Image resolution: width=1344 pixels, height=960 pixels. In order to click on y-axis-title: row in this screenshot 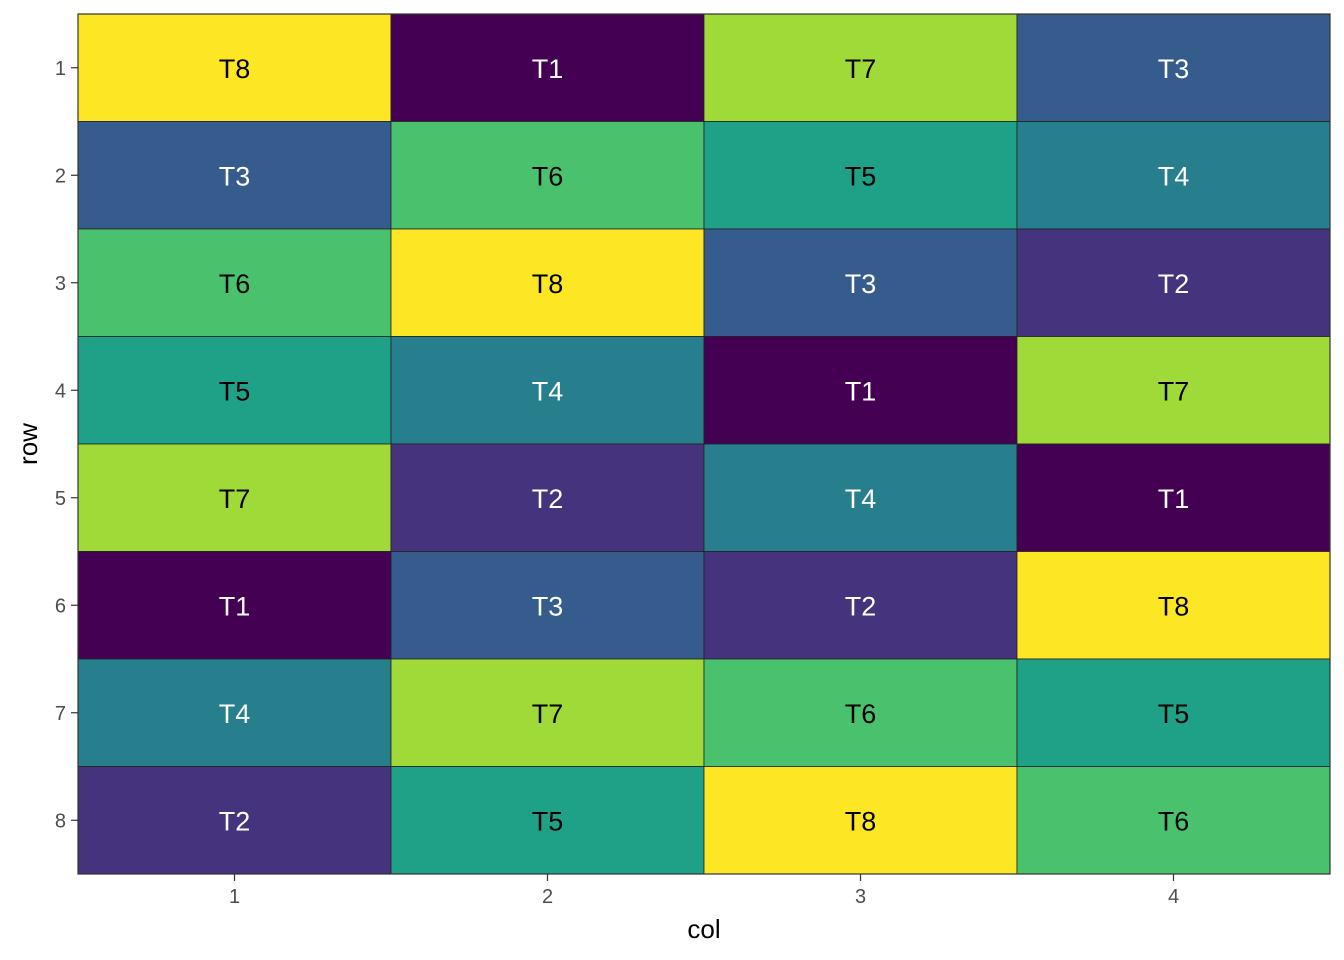, I will do `click(28, 444)`.